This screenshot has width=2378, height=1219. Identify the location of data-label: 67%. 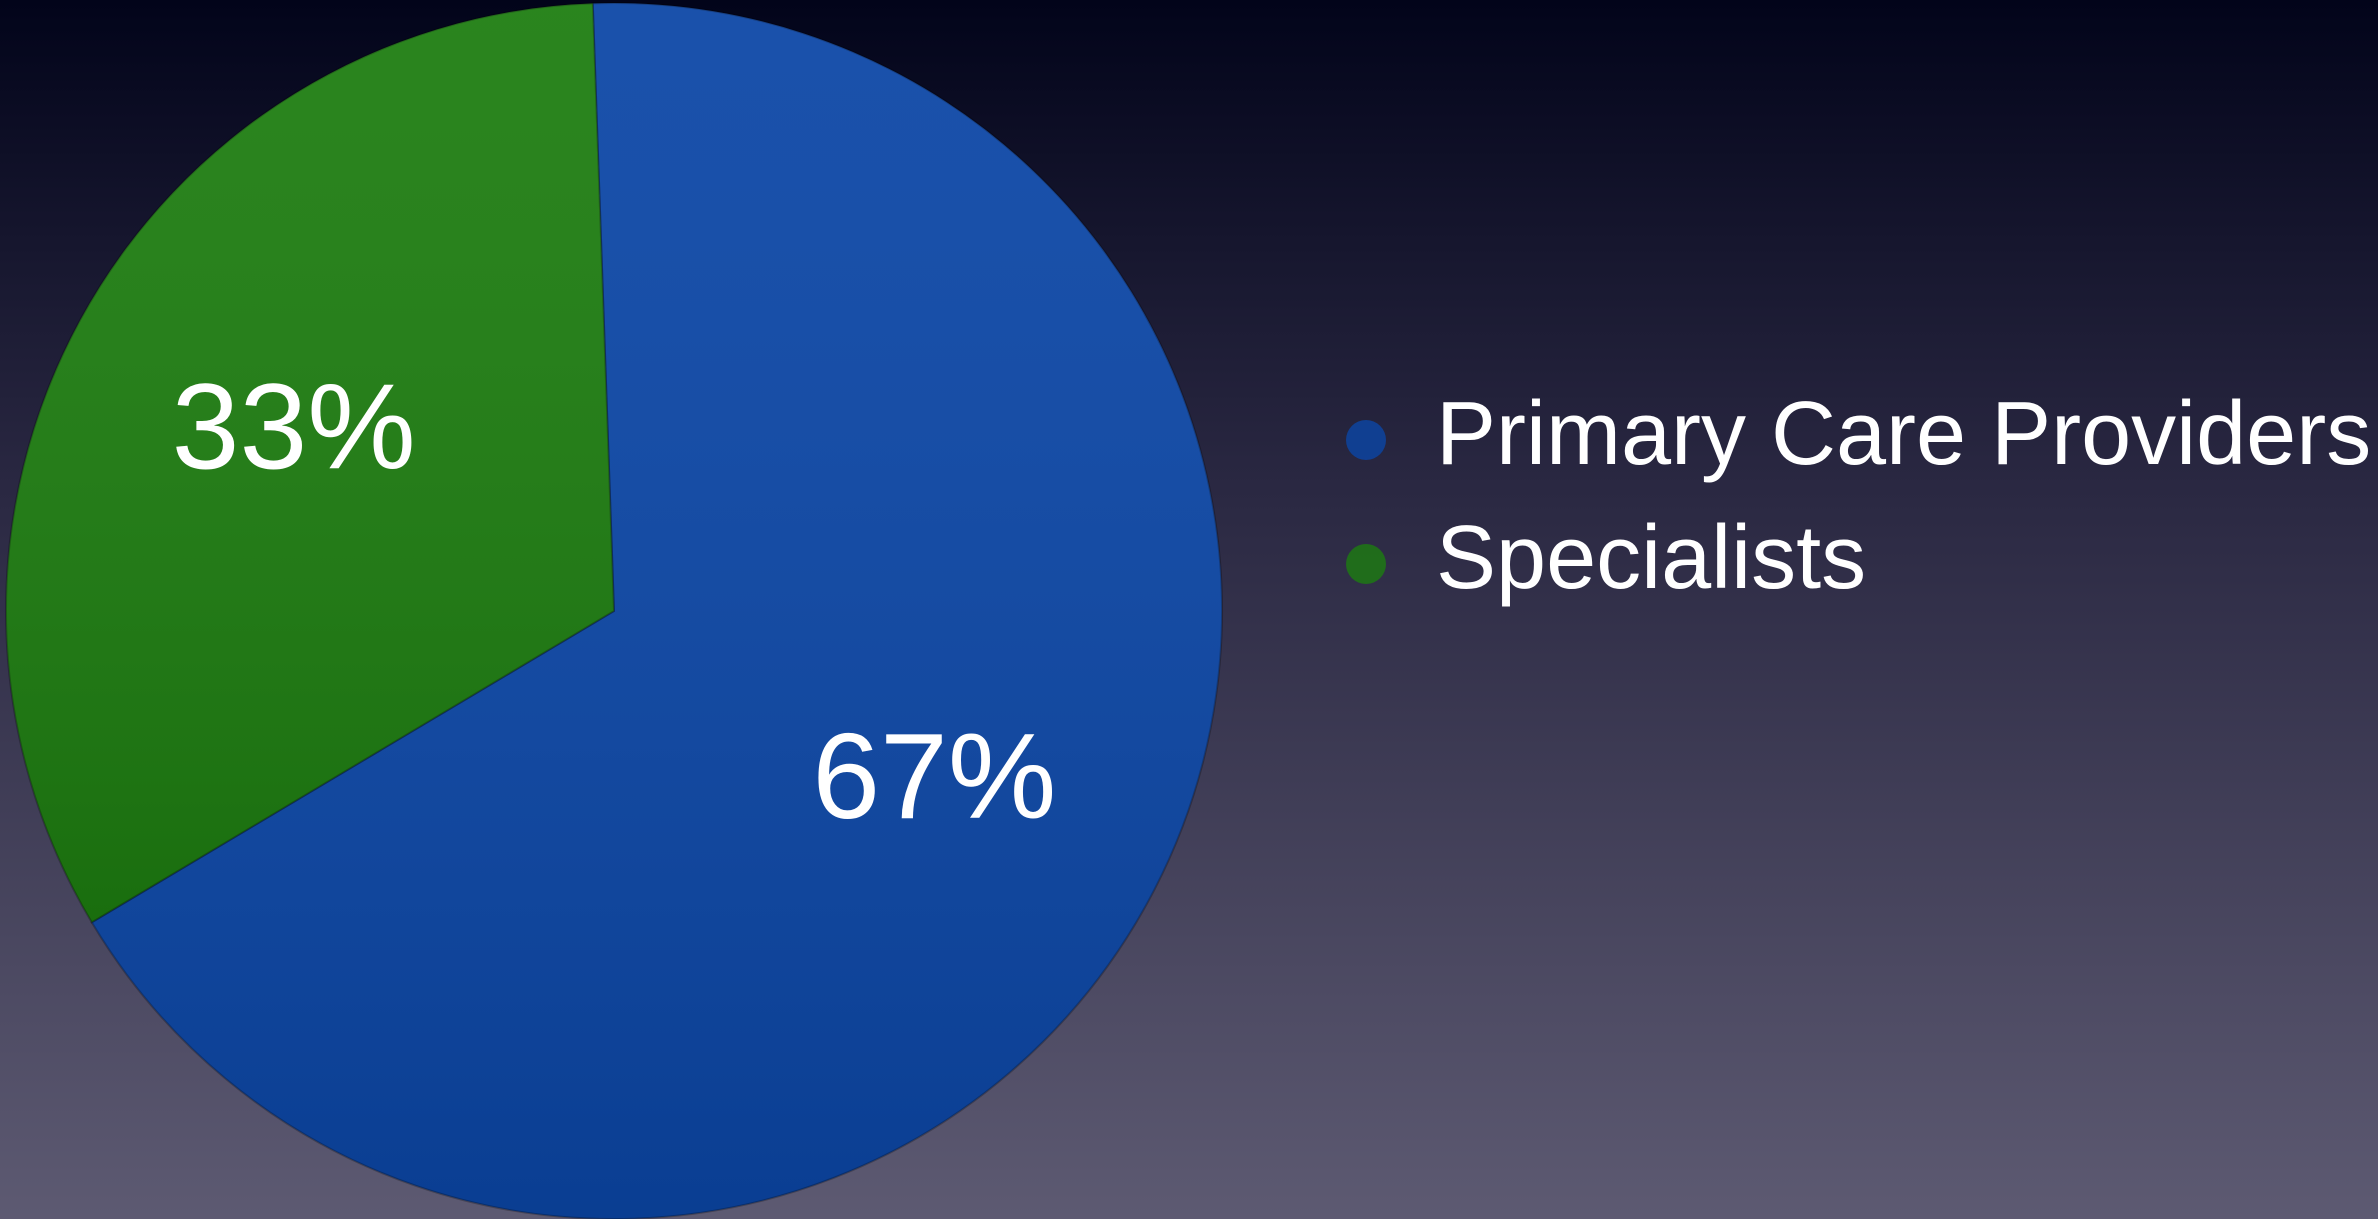
(934, 776).